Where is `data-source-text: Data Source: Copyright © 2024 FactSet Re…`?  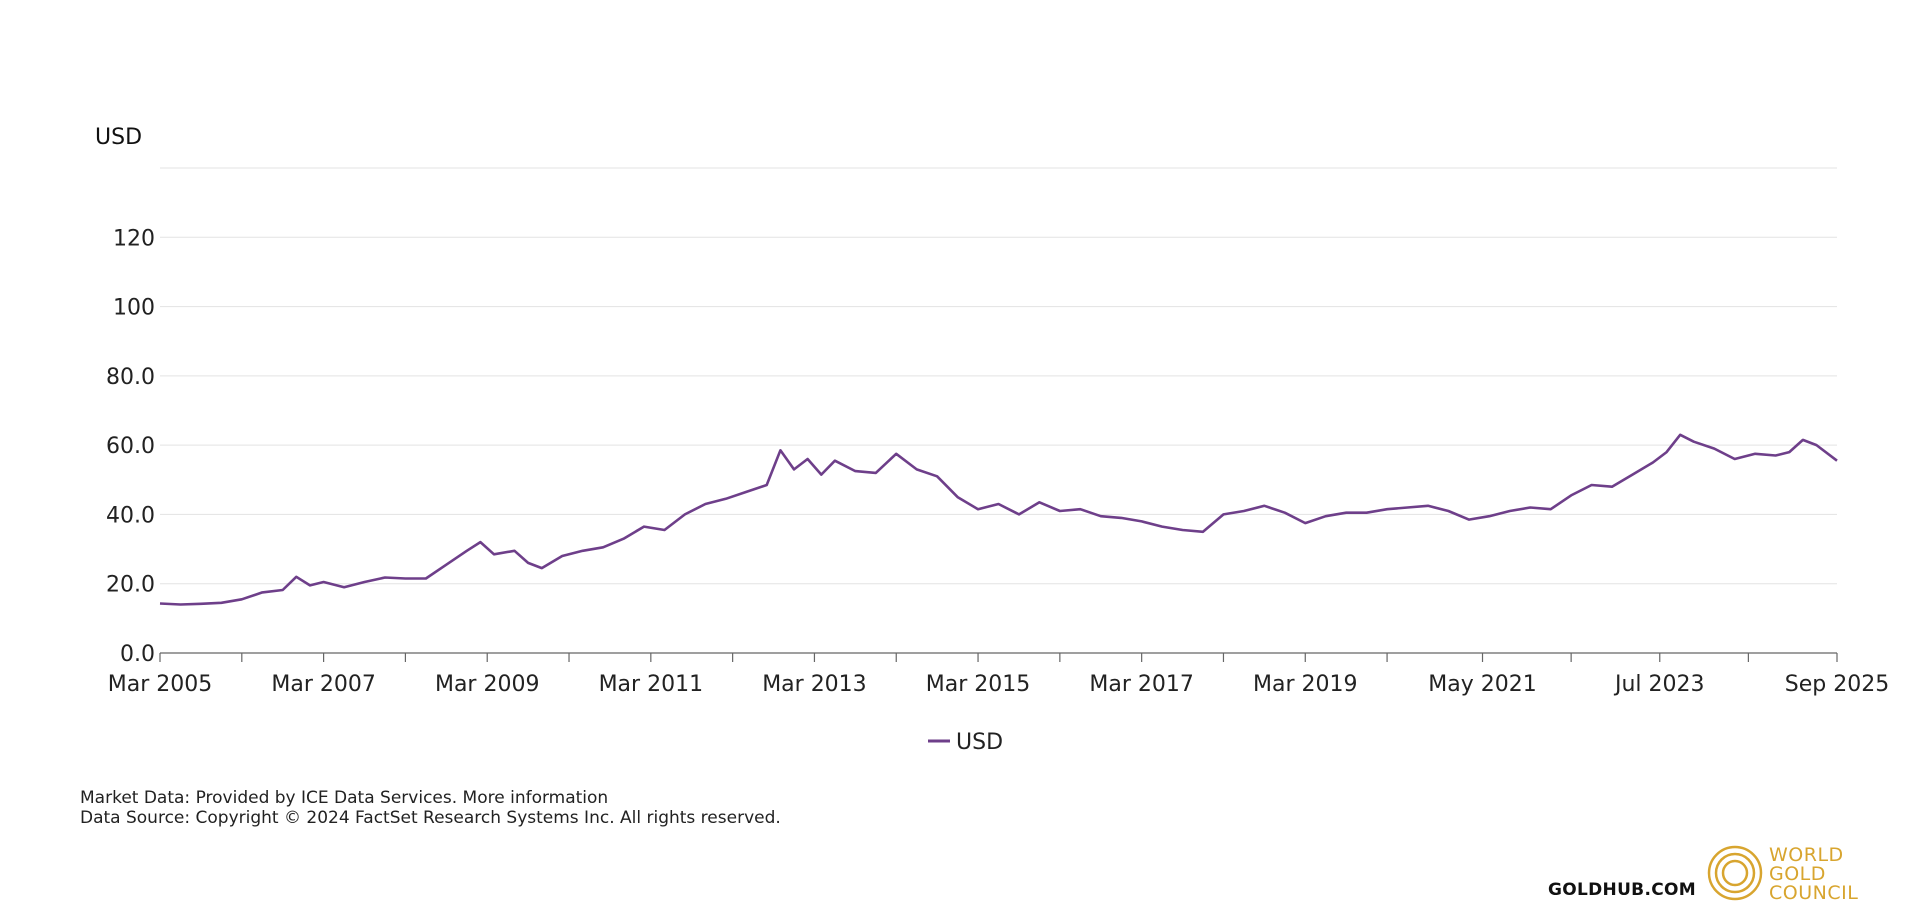
data-source-text: Data Source: Copyright © 2024 FactSet Re… is located at coordinates (430, 818).